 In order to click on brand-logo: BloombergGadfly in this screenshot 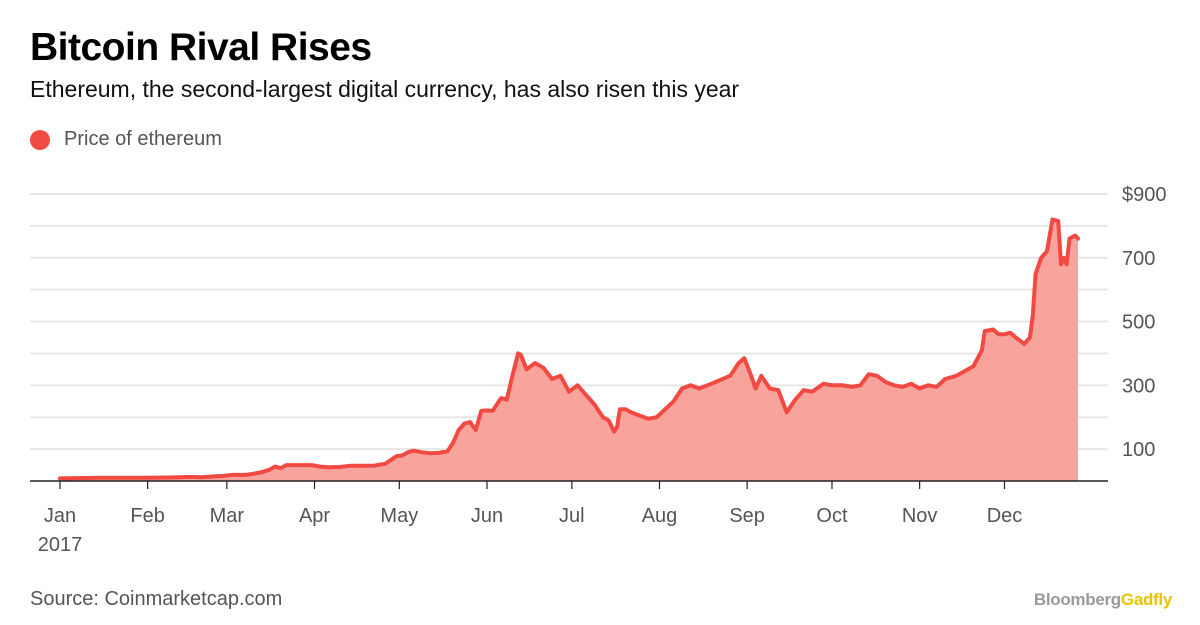, I will do `click(1103, 600)`.